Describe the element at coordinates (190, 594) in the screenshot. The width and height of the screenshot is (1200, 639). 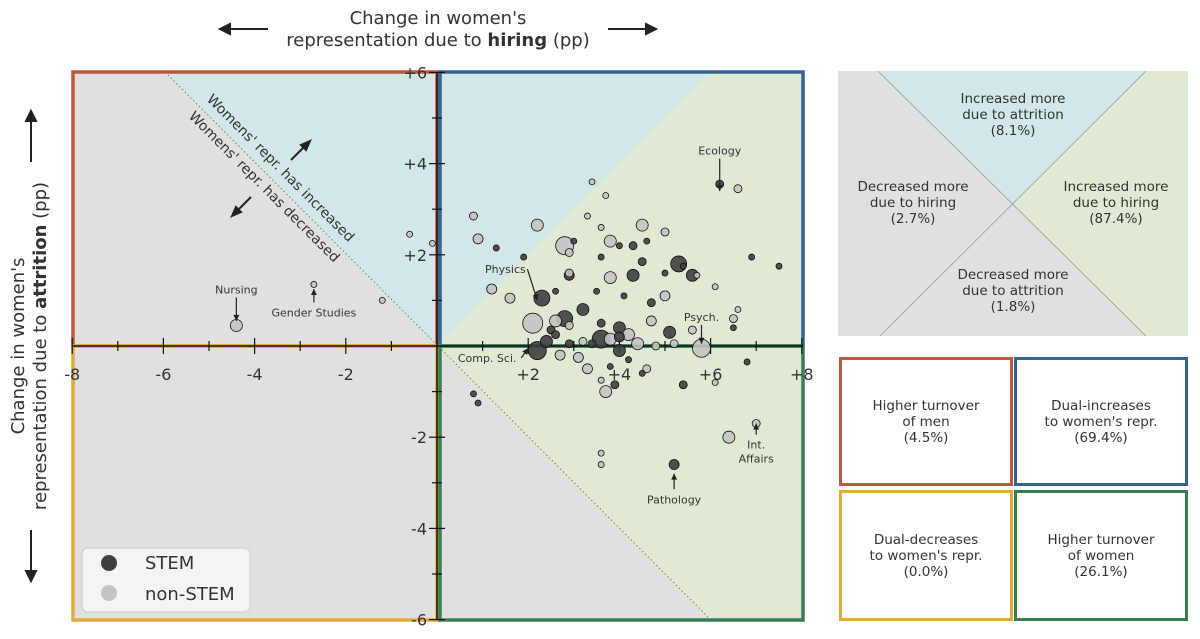
I see `legend-nonstem-label: non-STEM` at that location.